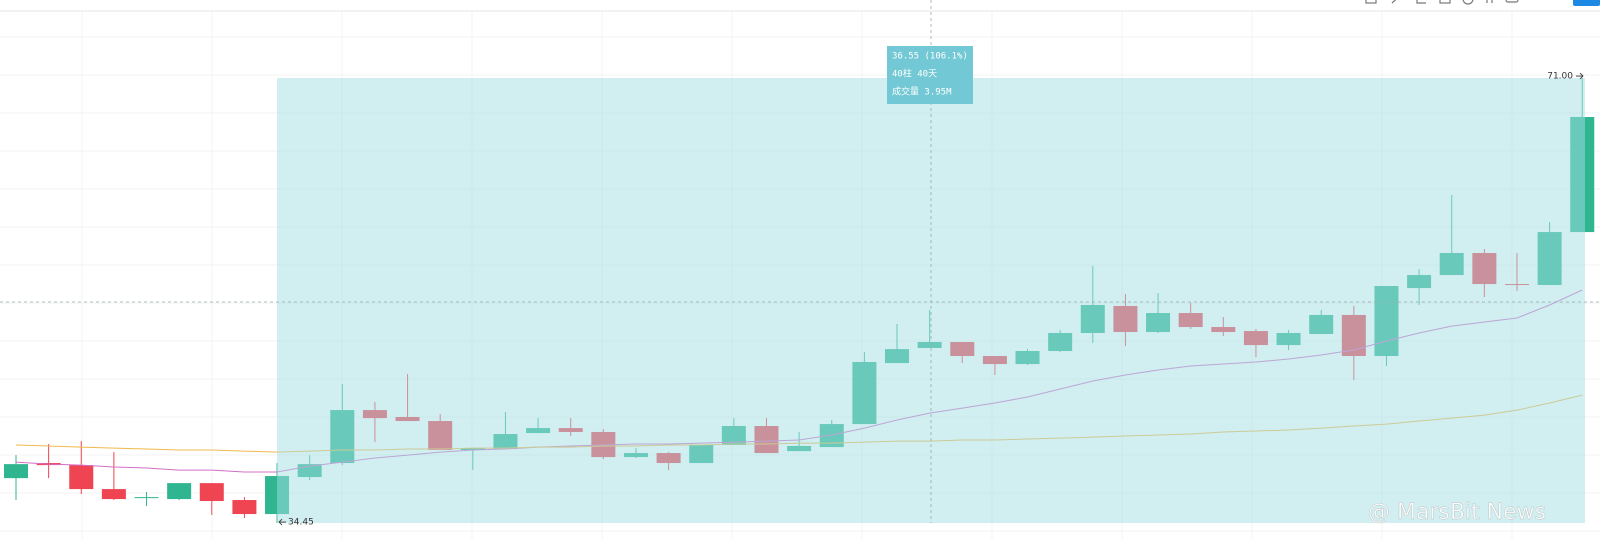  I want to click on measure-low-label: 34.45, so click(301, 523).